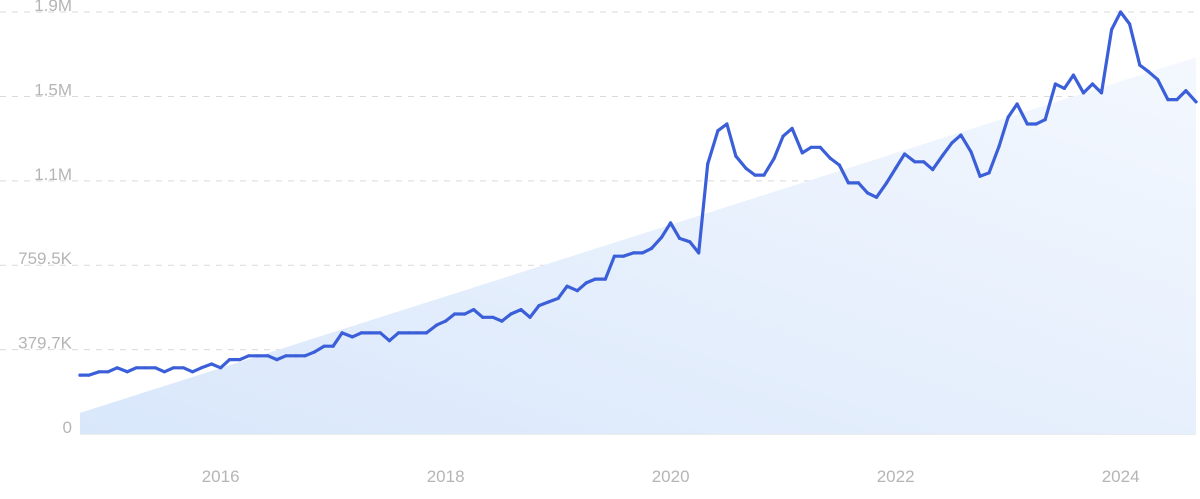 The image size is (1200, 499). I want to click on y-tick-label: 1.9M, so click(53, 7).